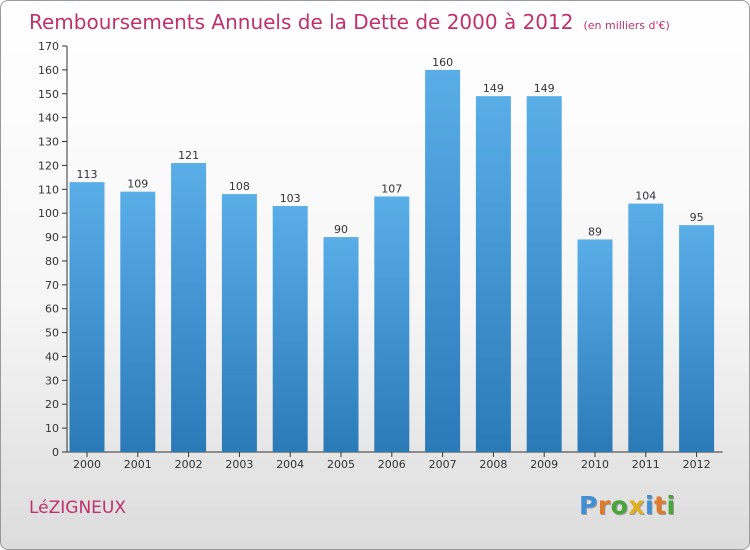  Describe the element at coordinates (595, 231) in the screenshot. I see `bar-value-label: 89` at that location.